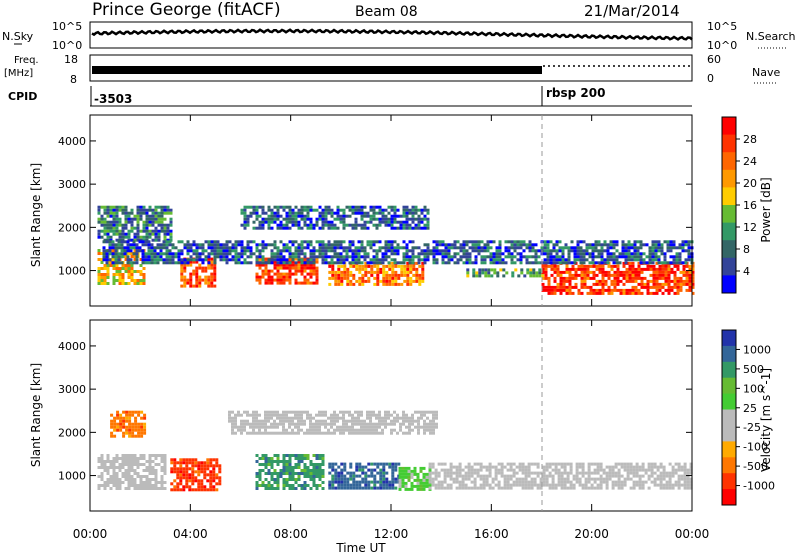 Image resolution: width=800 pixels, height=554 pixels. Describe the element at coordinates (190, 534) in the screenshot. I see `xtick-label-1: 04:00` at that location.